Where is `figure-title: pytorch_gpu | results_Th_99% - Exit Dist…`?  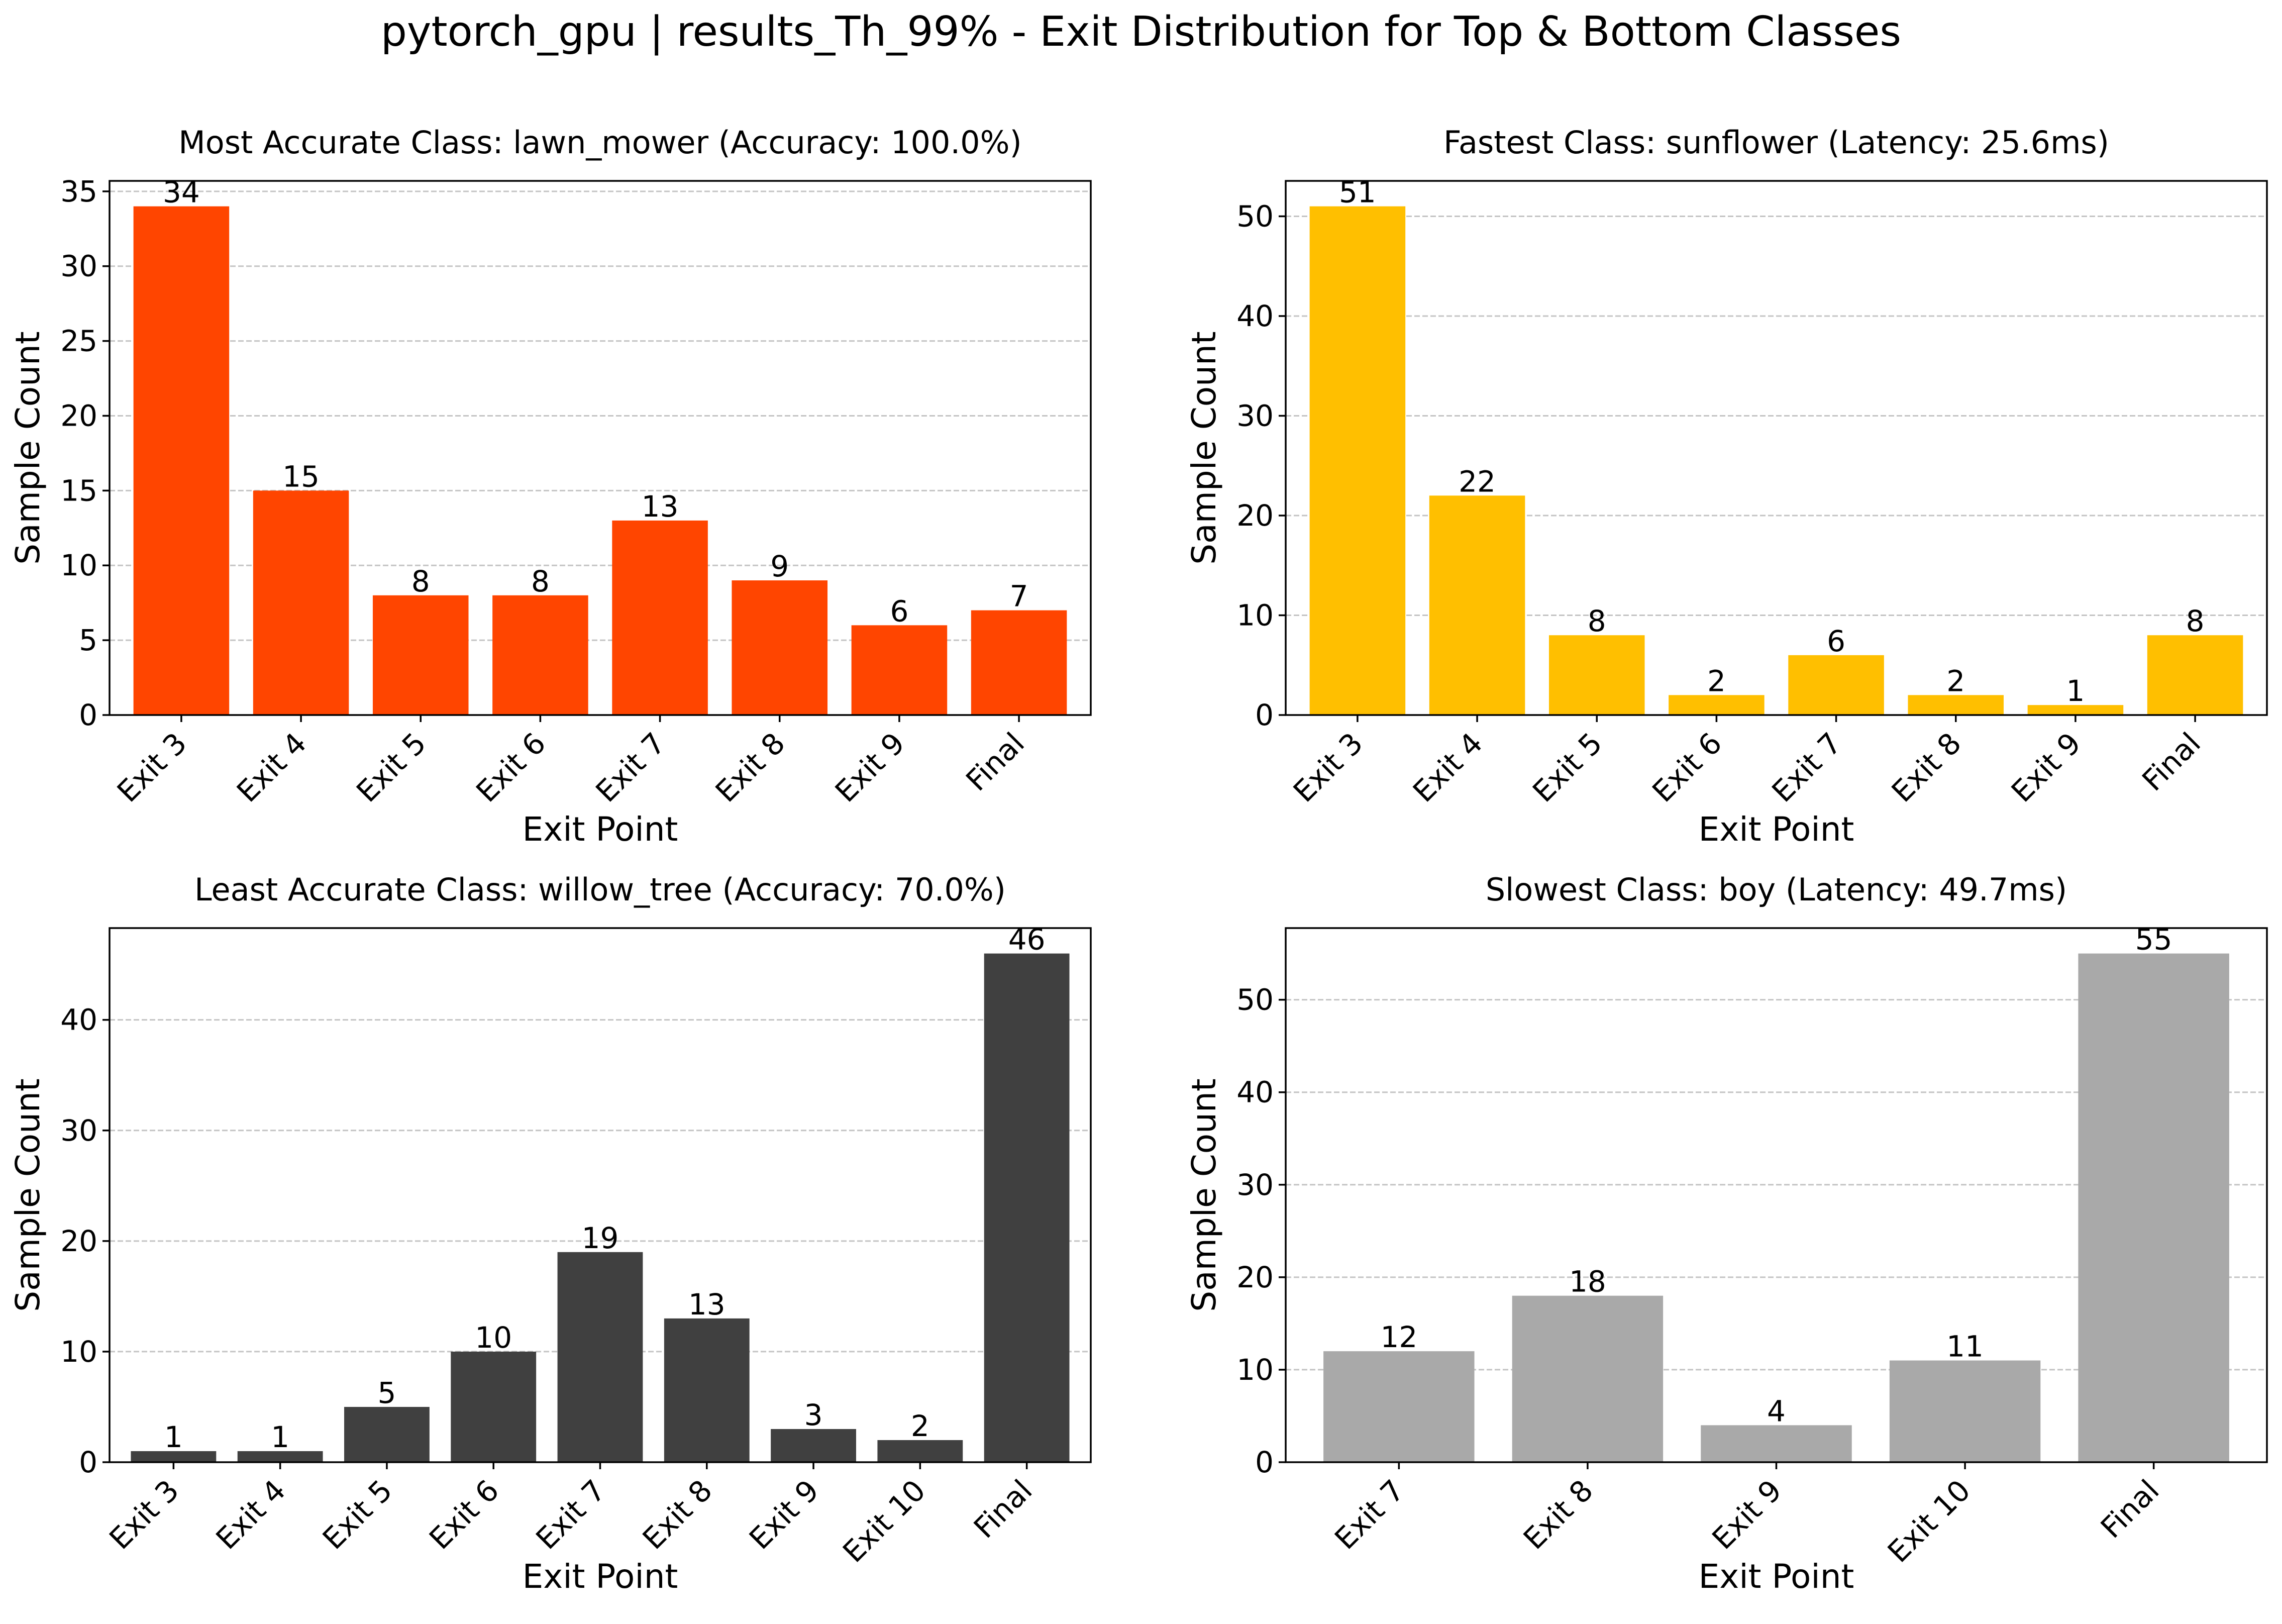 figure-title: pytorch_gpu | results_Th_99% - Exit Dist… is located at coordinates (1141, 32).